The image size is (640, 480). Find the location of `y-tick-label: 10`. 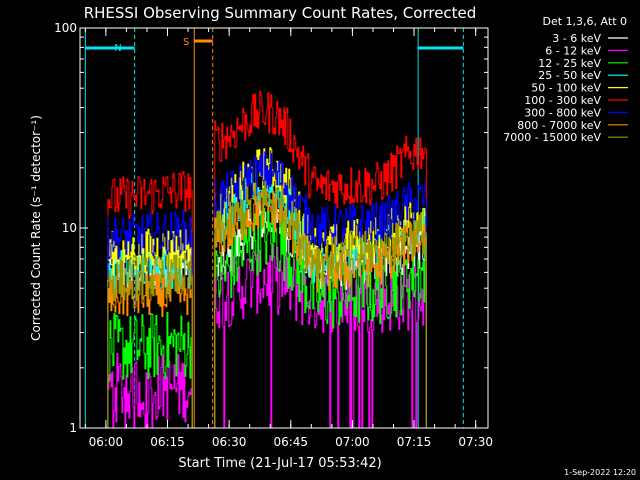

y-tick-label: 10 is located at coordinates (69, 228).